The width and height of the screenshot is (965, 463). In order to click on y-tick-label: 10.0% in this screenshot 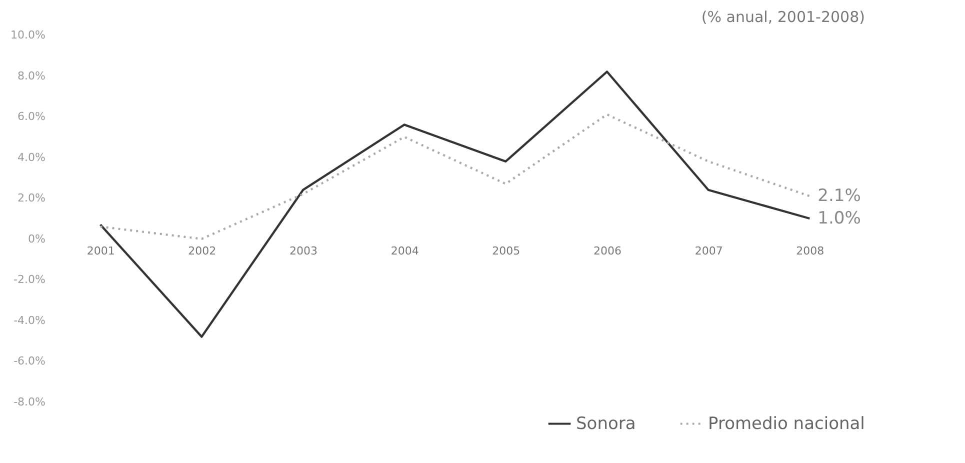, I will do `click(28, 35)`.